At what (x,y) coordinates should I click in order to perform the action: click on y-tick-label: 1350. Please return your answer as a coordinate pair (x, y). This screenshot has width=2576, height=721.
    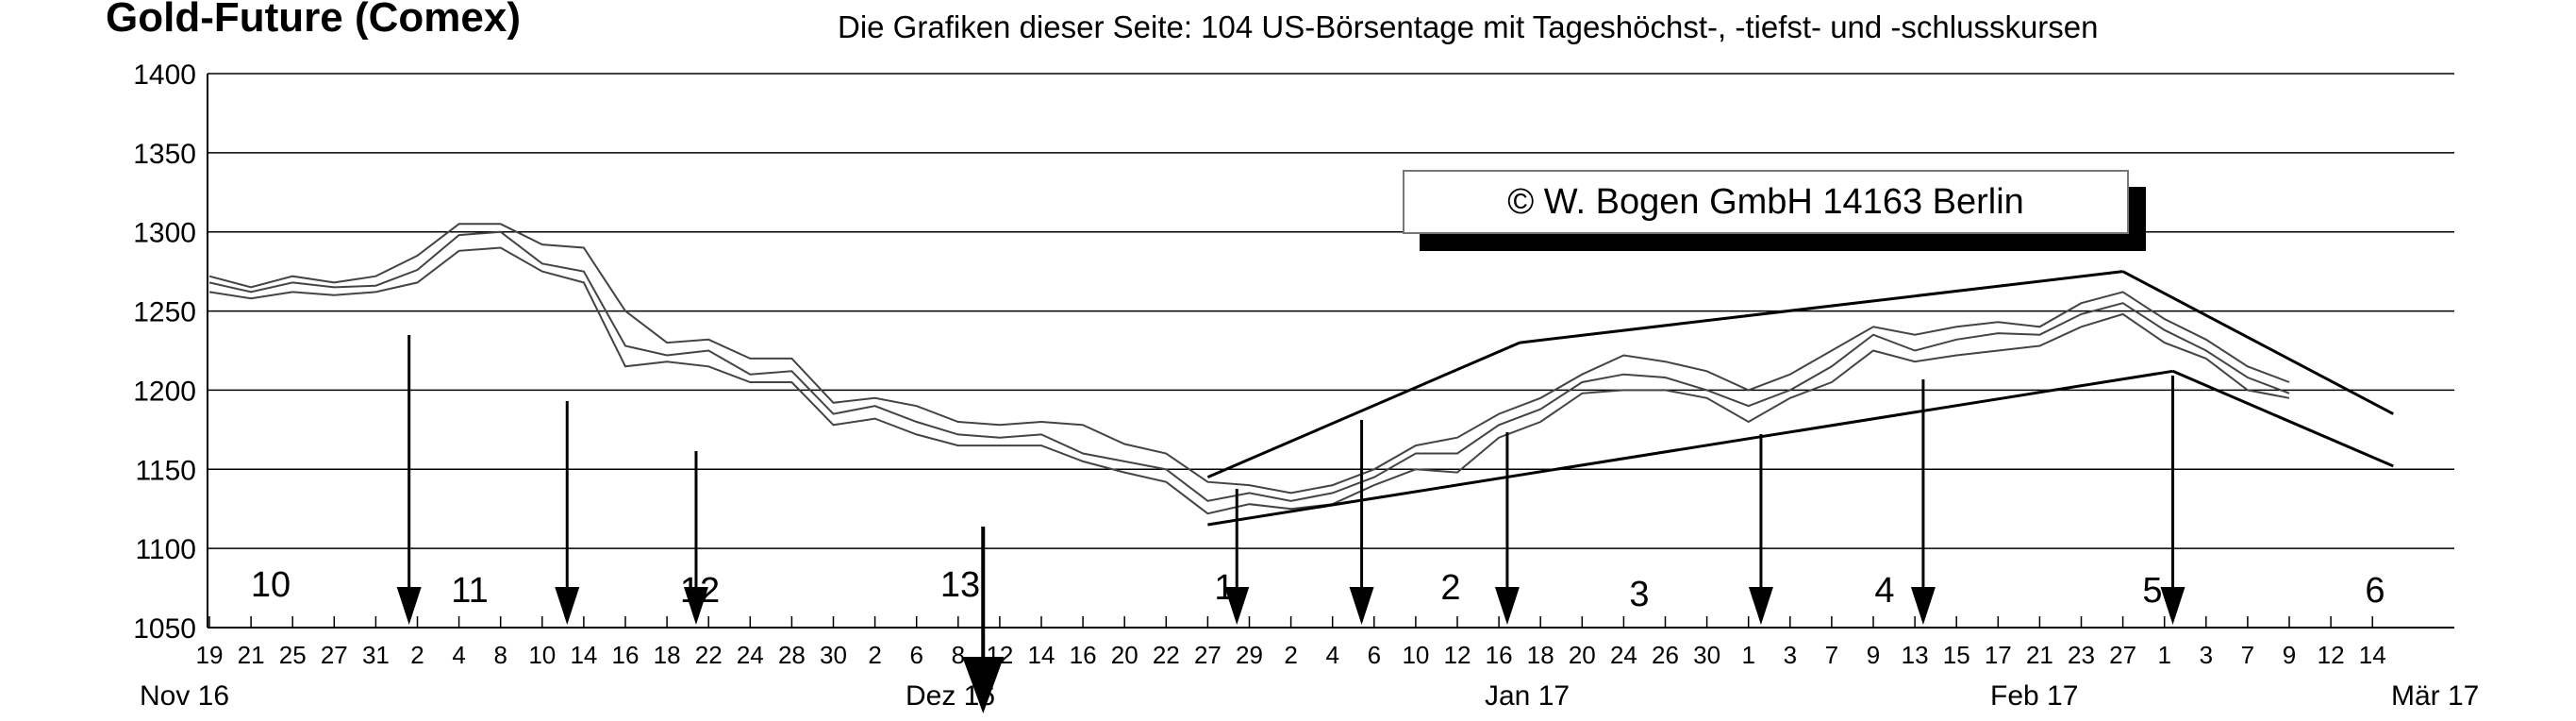
    Looking at the image, I should click on (164, 154).